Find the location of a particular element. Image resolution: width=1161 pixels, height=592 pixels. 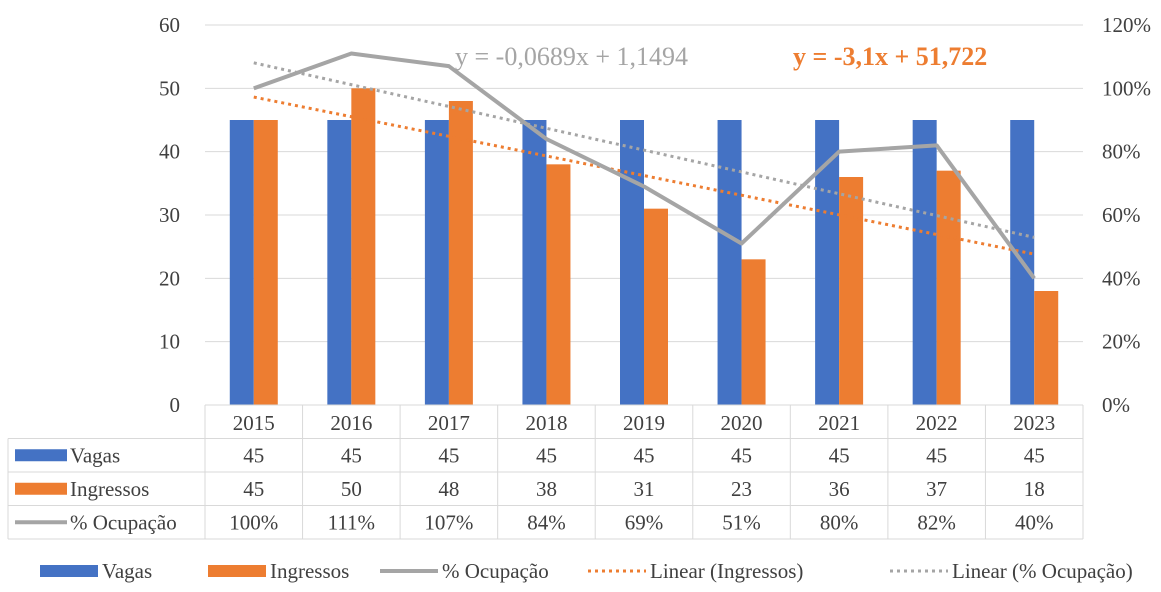

legend-label: Ingressos is located at coordinates (309, 571).